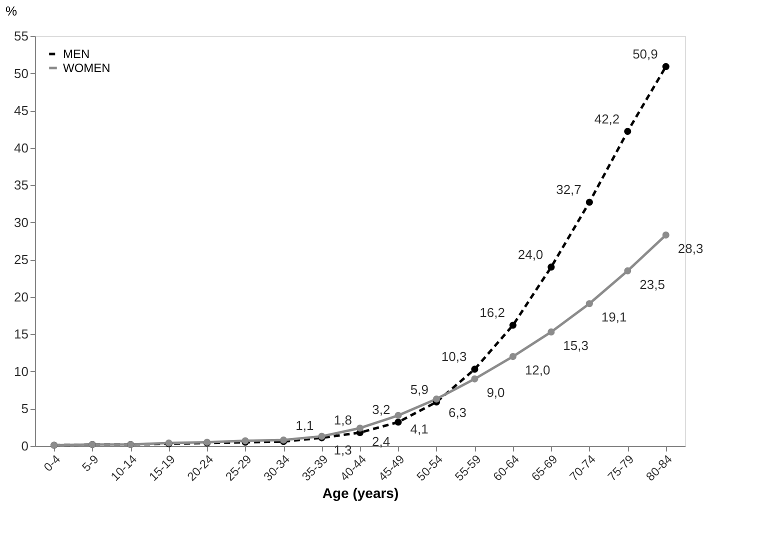  Describe the element at coordinates (21, 371) in the screenshot. I see `y-tick-label: 10` at that location.